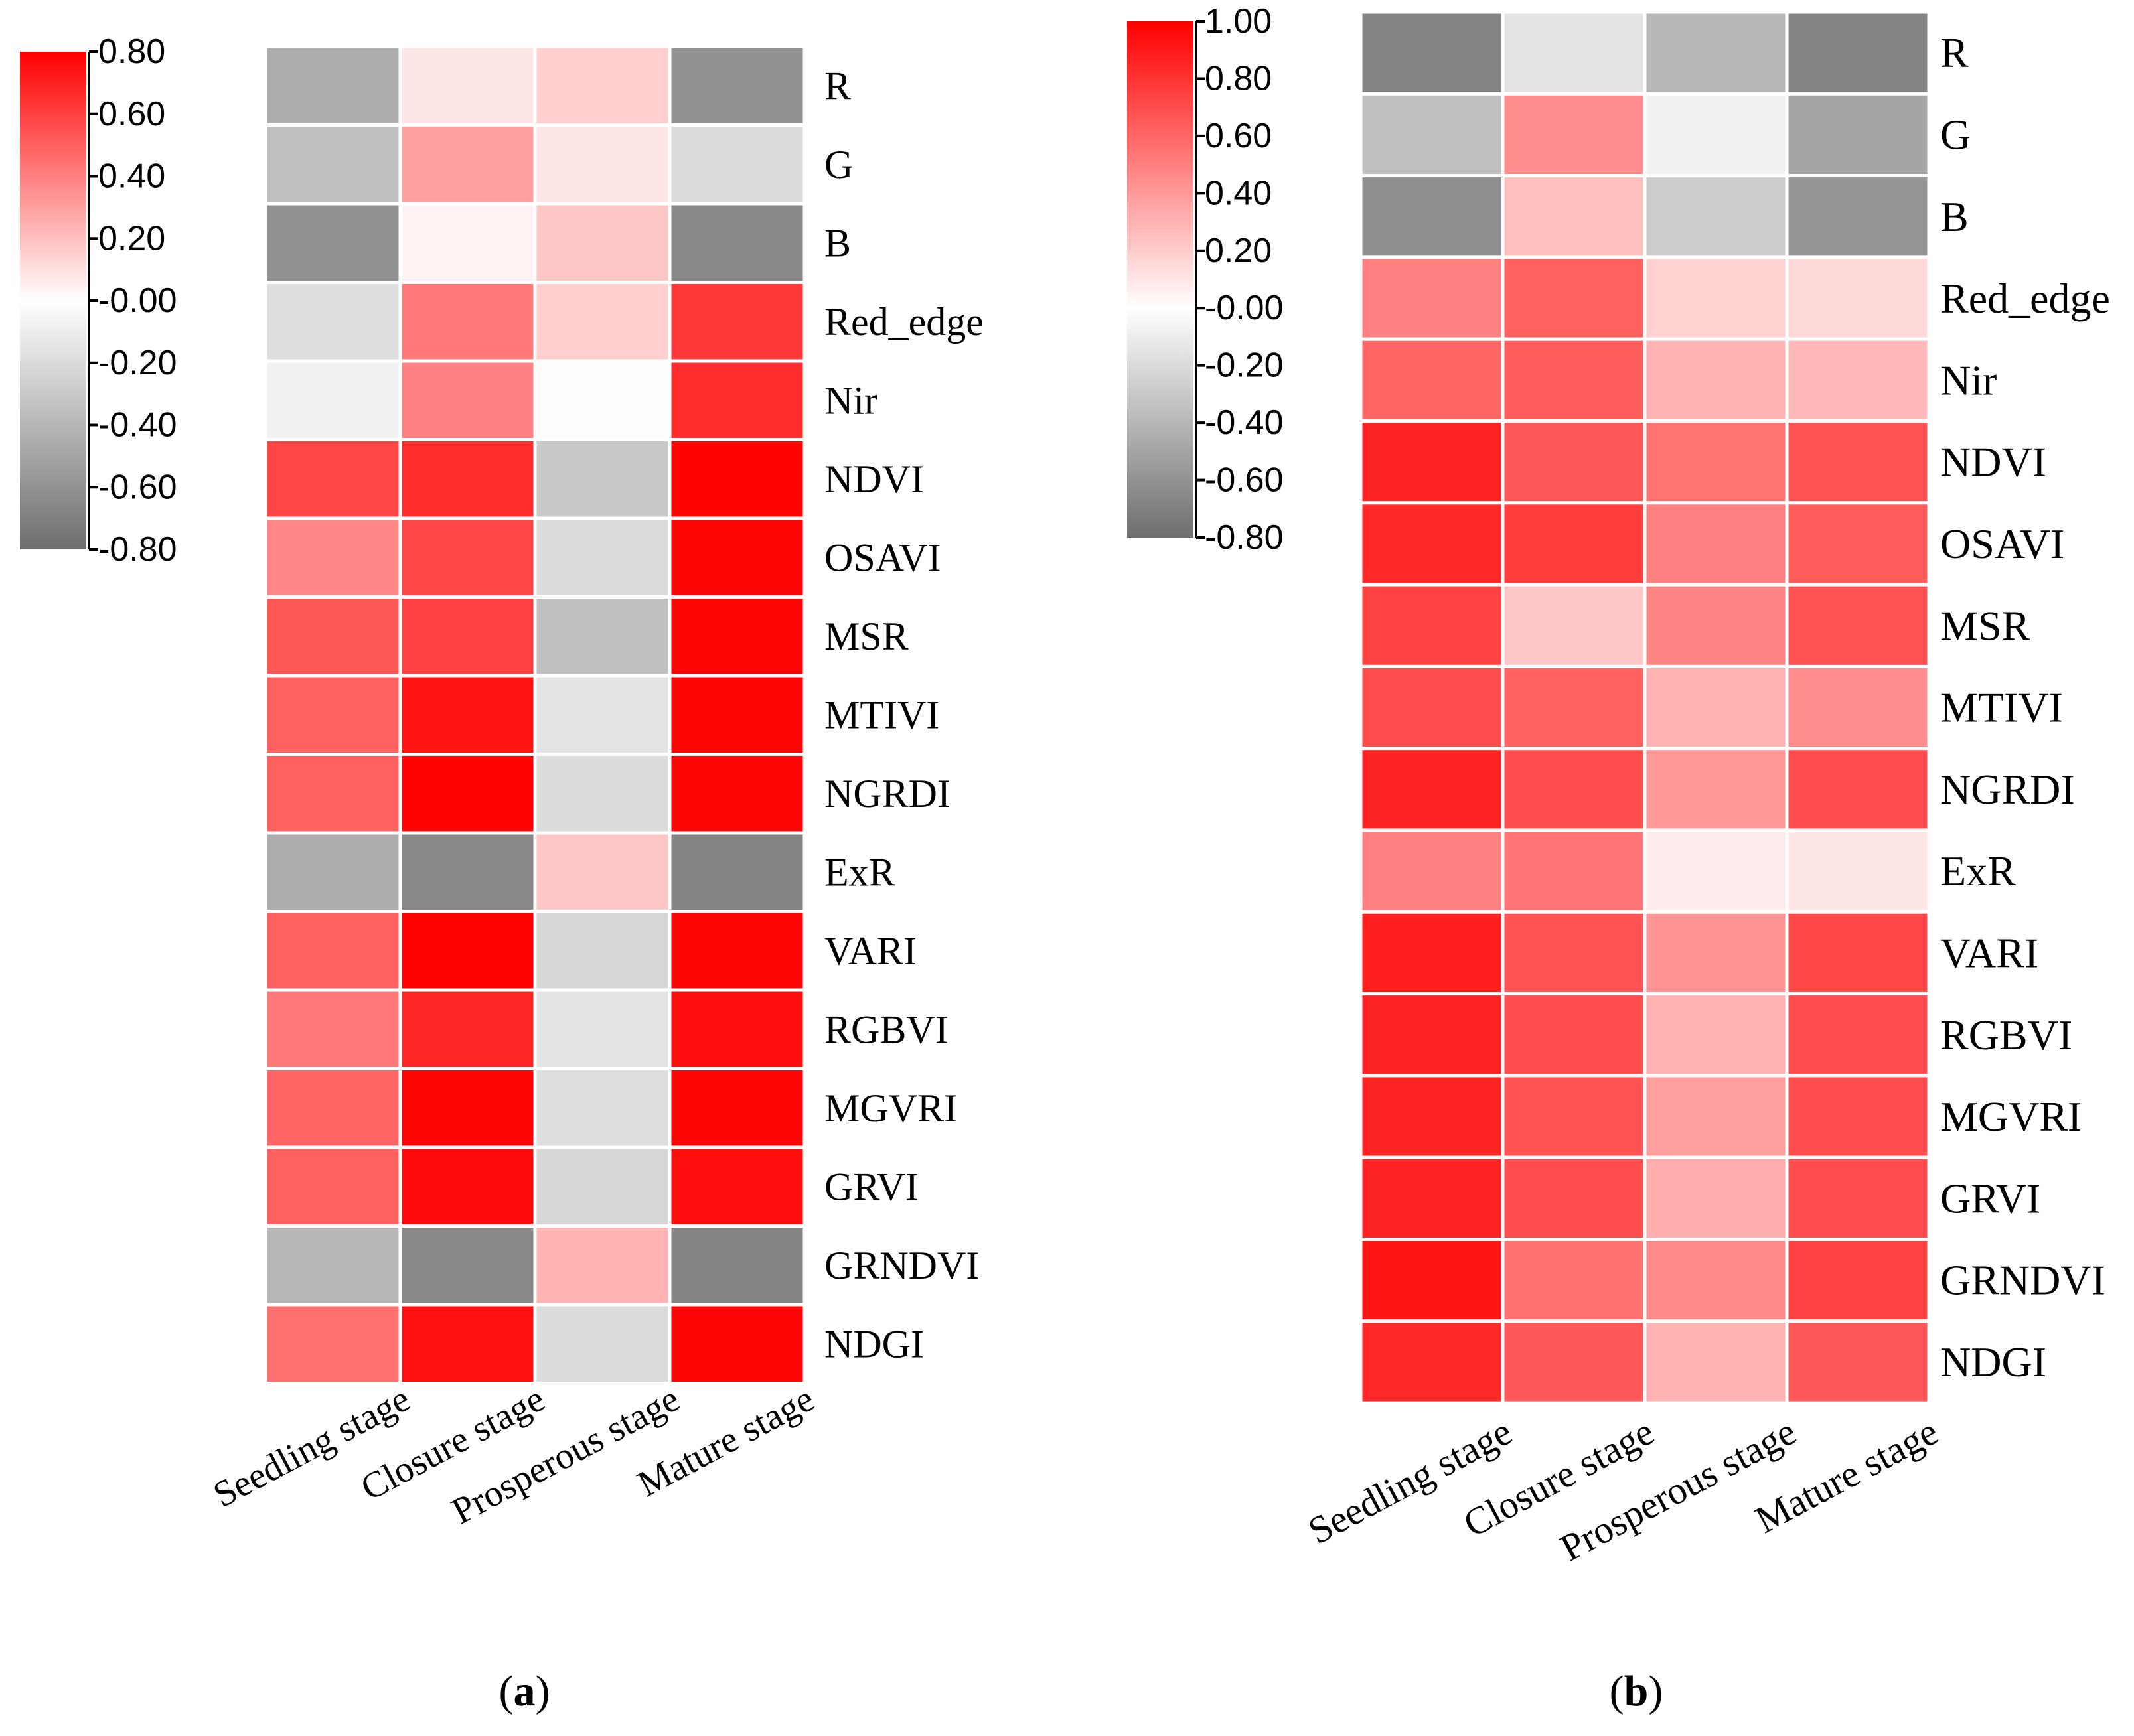 The width and height of the screenshot is (2134, 1736). Describe the element at coordinates (1993, 1362) in the screenshot. I see `row-label: NDGI` at that location.